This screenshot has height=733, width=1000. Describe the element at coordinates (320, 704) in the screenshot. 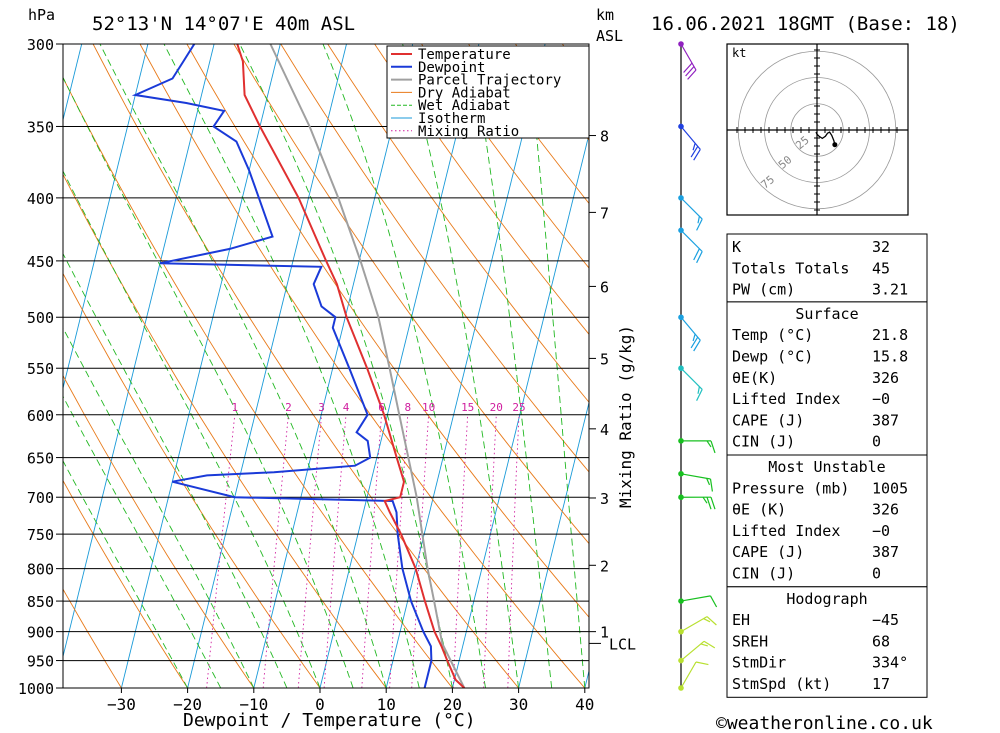

I see `temperature-tick-label: 0` at that location.